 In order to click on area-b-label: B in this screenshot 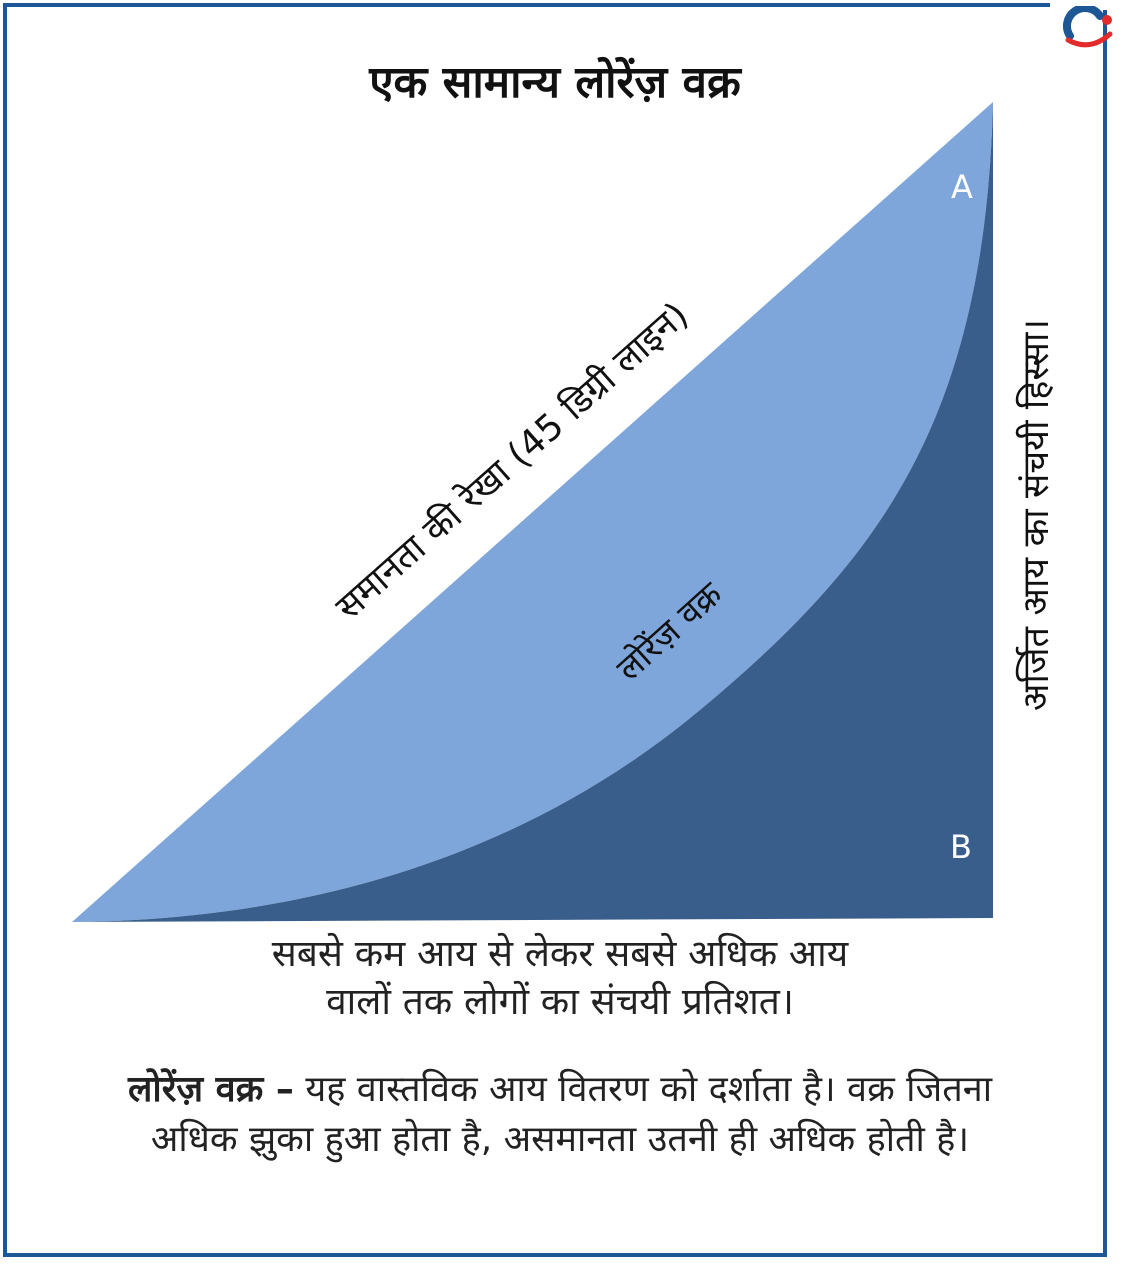, I will do `click(961, 847)`.